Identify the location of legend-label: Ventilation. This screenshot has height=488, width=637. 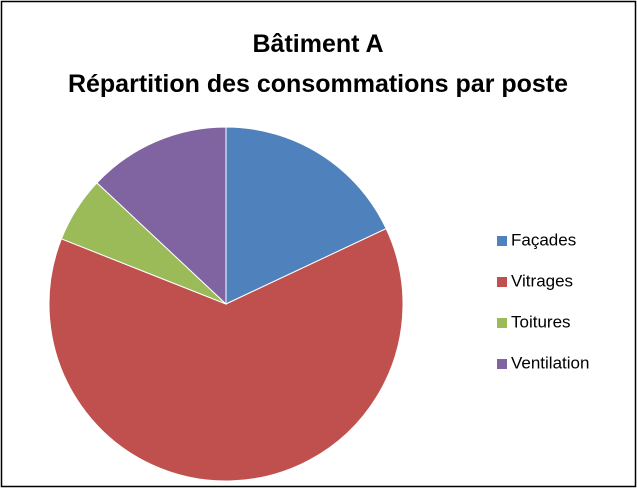
(550, 362).